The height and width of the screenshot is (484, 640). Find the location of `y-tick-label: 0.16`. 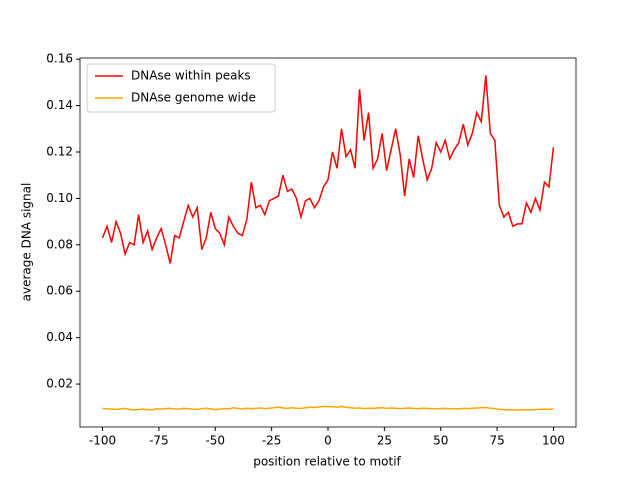

y-tick-label: 0.16 is located at coordinates (59, 59).